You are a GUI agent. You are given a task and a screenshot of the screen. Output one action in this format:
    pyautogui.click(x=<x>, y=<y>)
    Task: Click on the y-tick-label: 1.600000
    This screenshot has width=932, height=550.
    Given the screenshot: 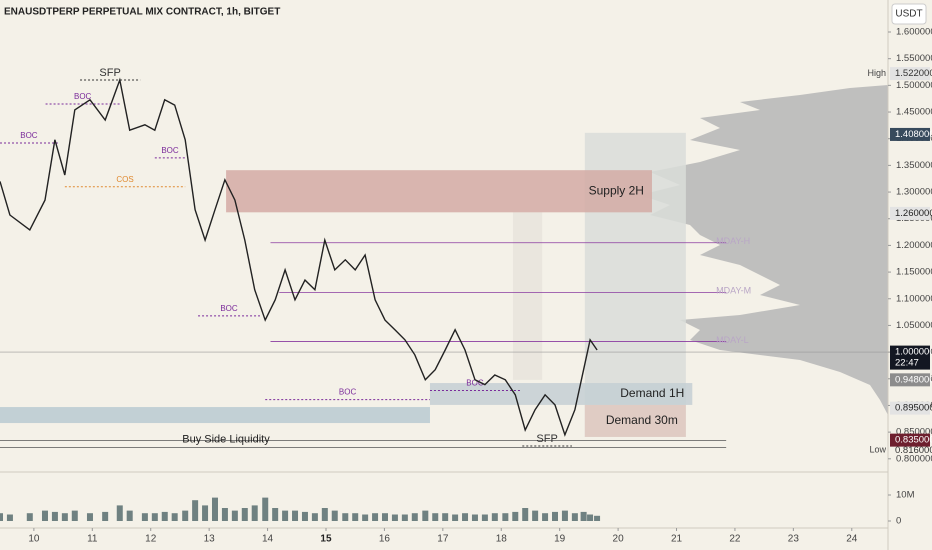 What is the action you would take?
    pyautogui.click(x=914, y=32)
    